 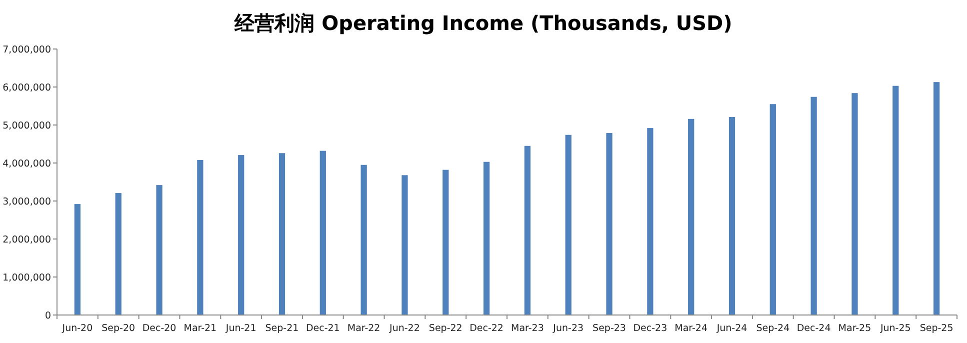 I want to click on x-tick-label: Mar-24, so click(x=691, y=328).